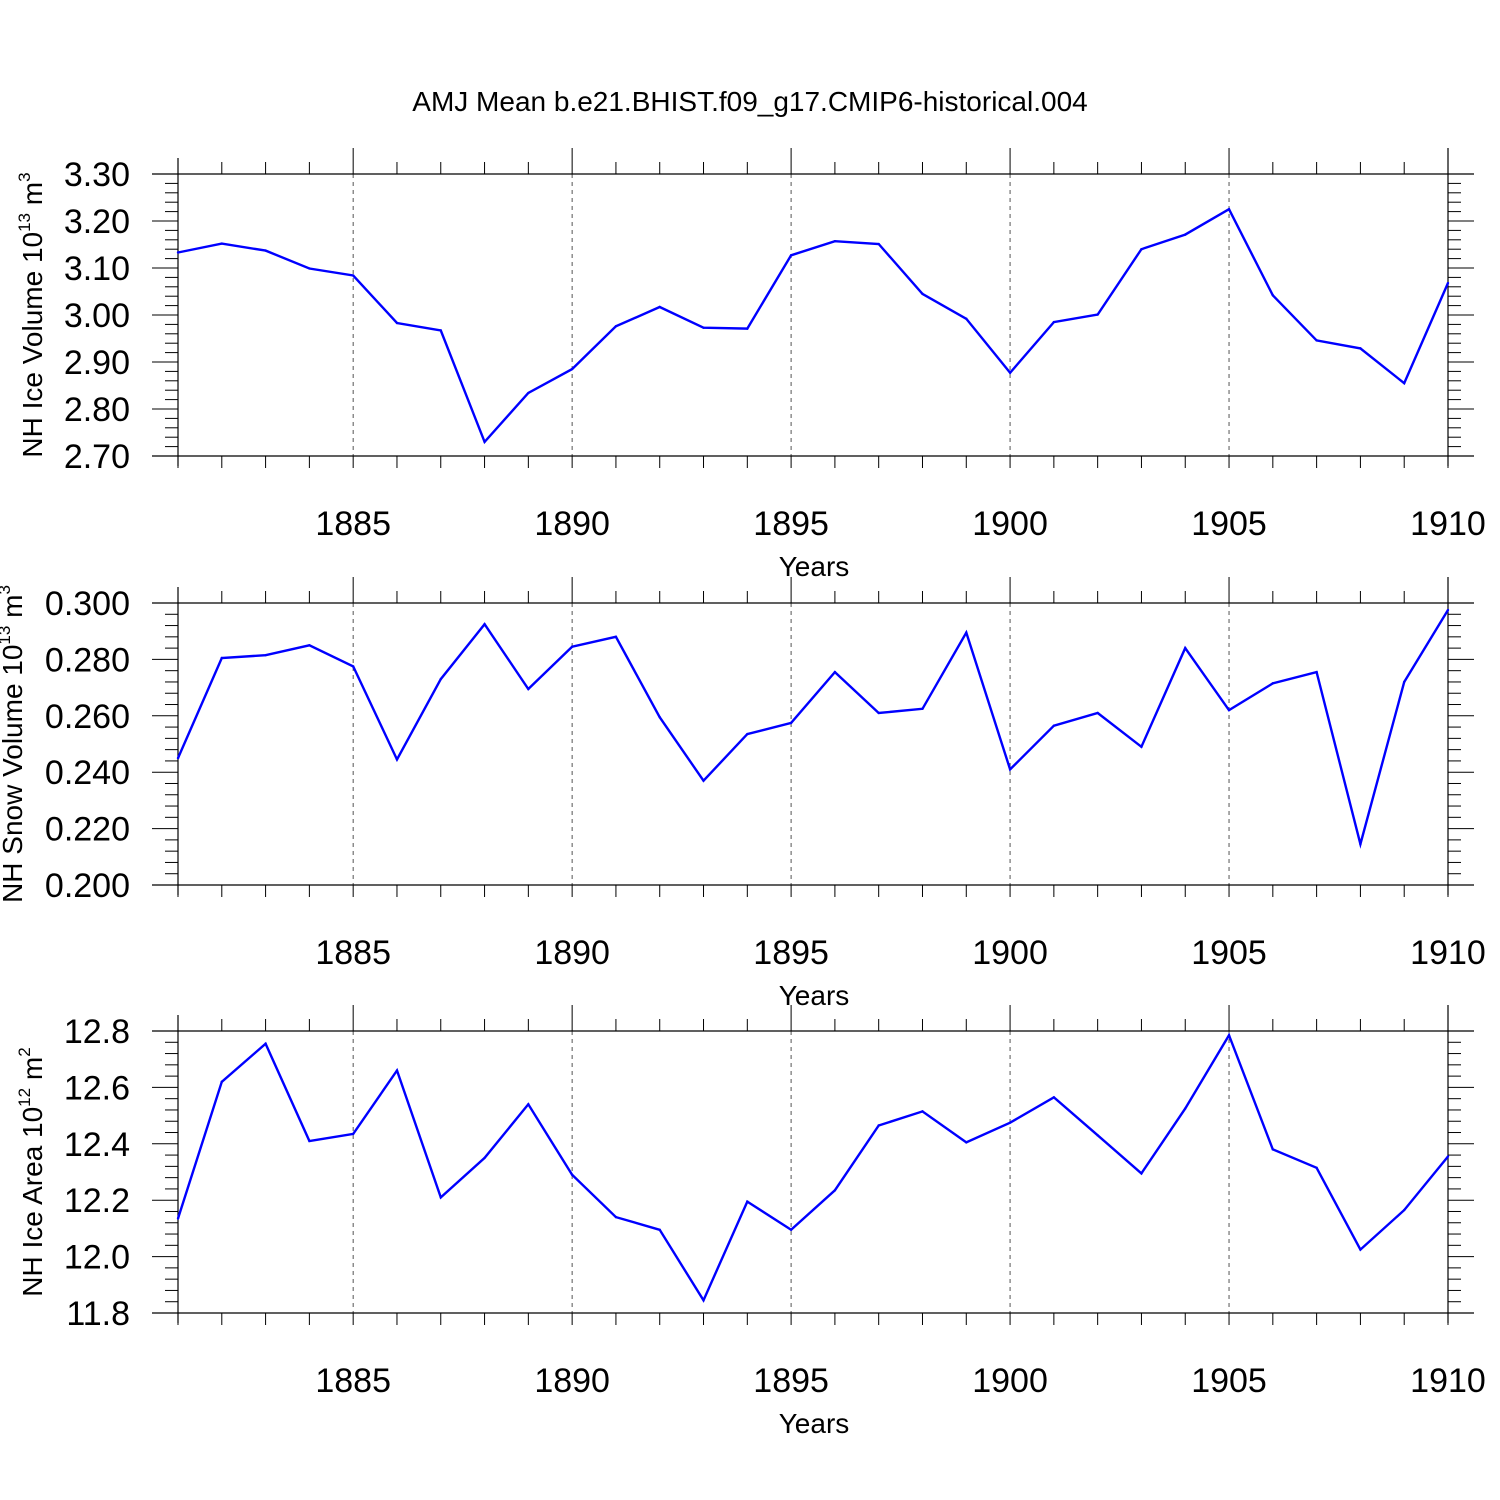 Image resolution: width=1500 pixels, height=1500 pixels. What do you see at coordinates (98, 1314) in the screenshot?
I see `y-tick-label: 11.8` at bounding box center [98, 1314].